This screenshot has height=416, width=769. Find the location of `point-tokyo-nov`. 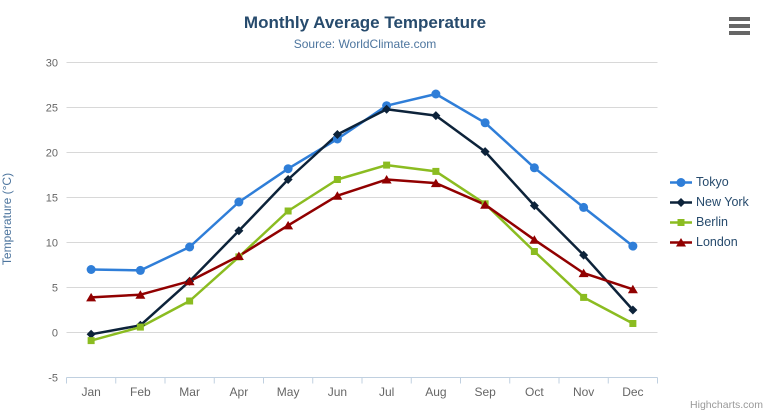

point-tokyo-nov is located at coordinates (584, 207).